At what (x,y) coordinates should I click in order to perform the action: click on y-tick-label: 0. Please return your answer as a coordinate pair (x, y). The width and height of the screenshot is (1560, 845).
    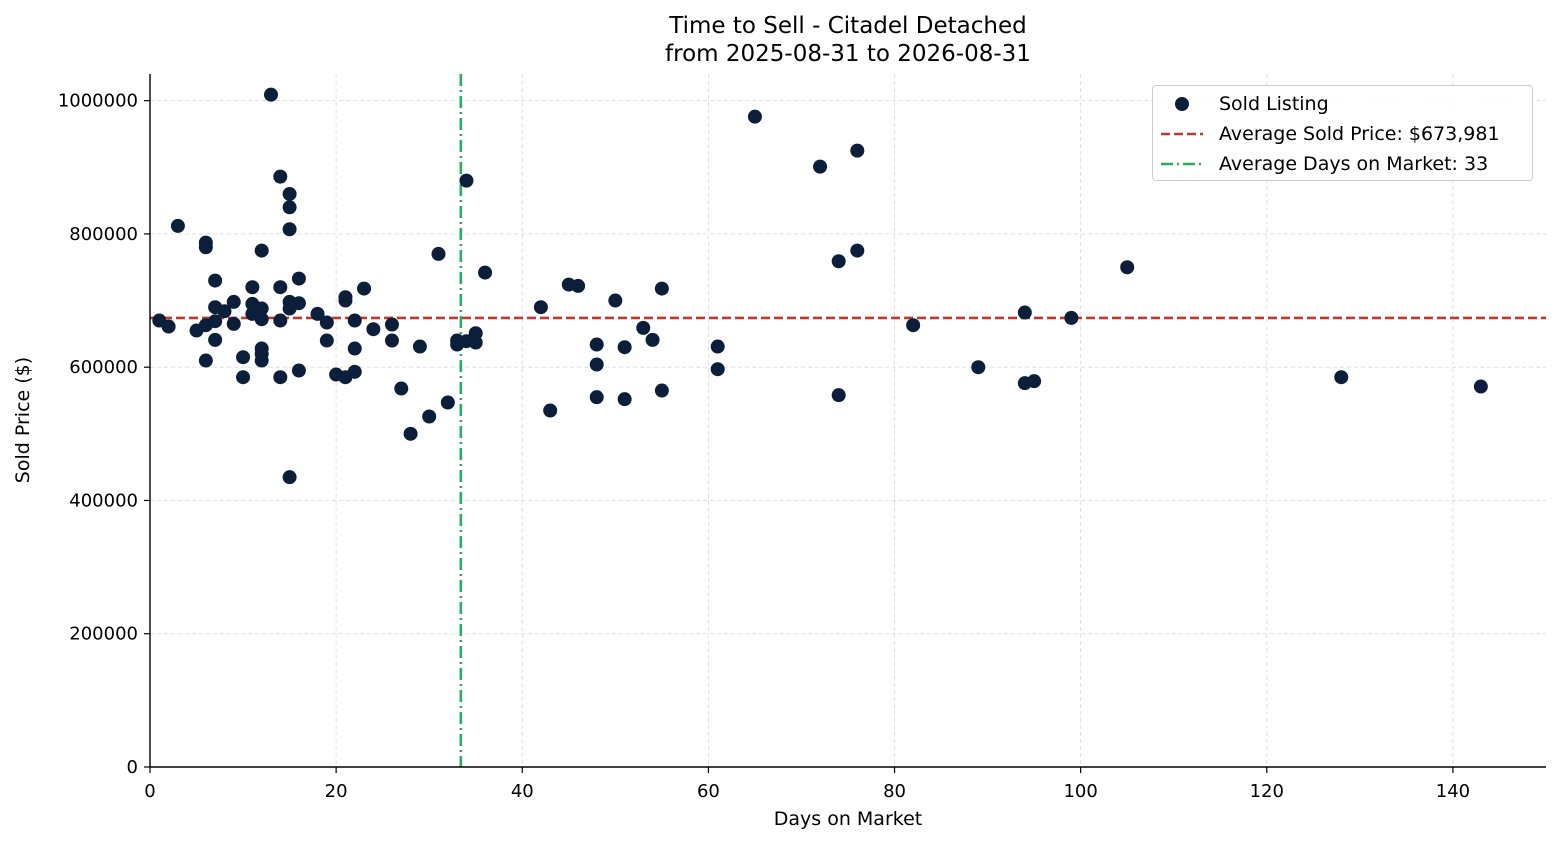
    Looking at the image, I should click on (132, 767).